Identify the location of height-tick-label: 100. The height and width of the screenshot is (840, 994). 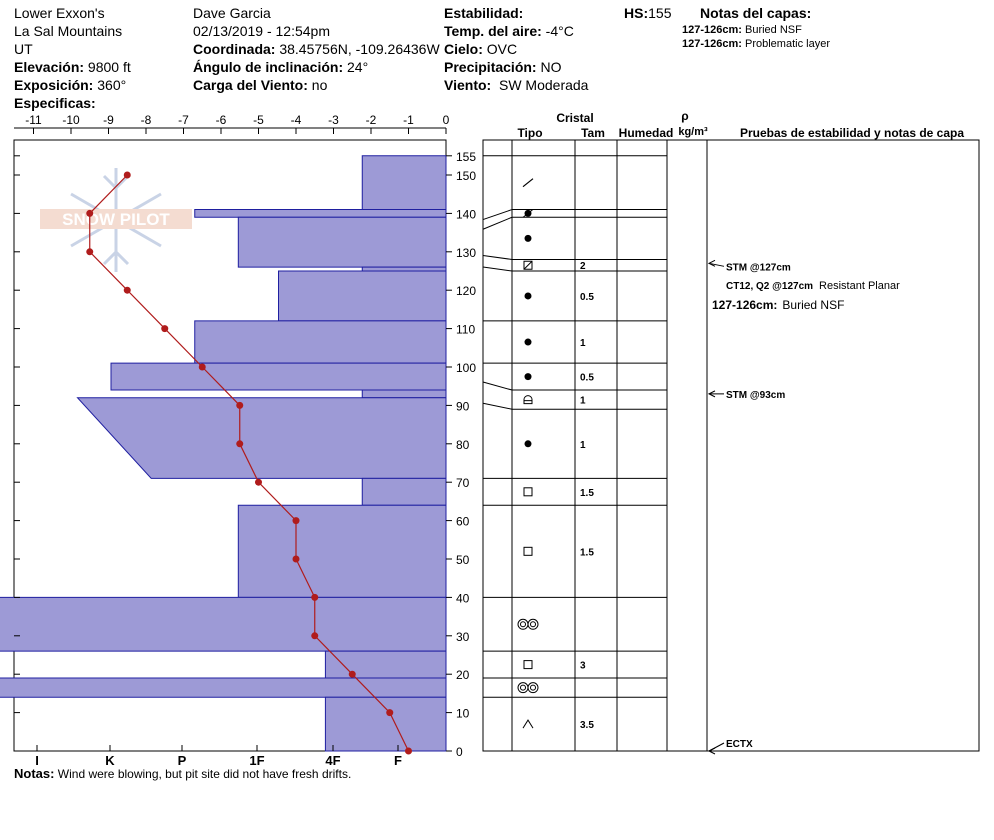
(466, 368).